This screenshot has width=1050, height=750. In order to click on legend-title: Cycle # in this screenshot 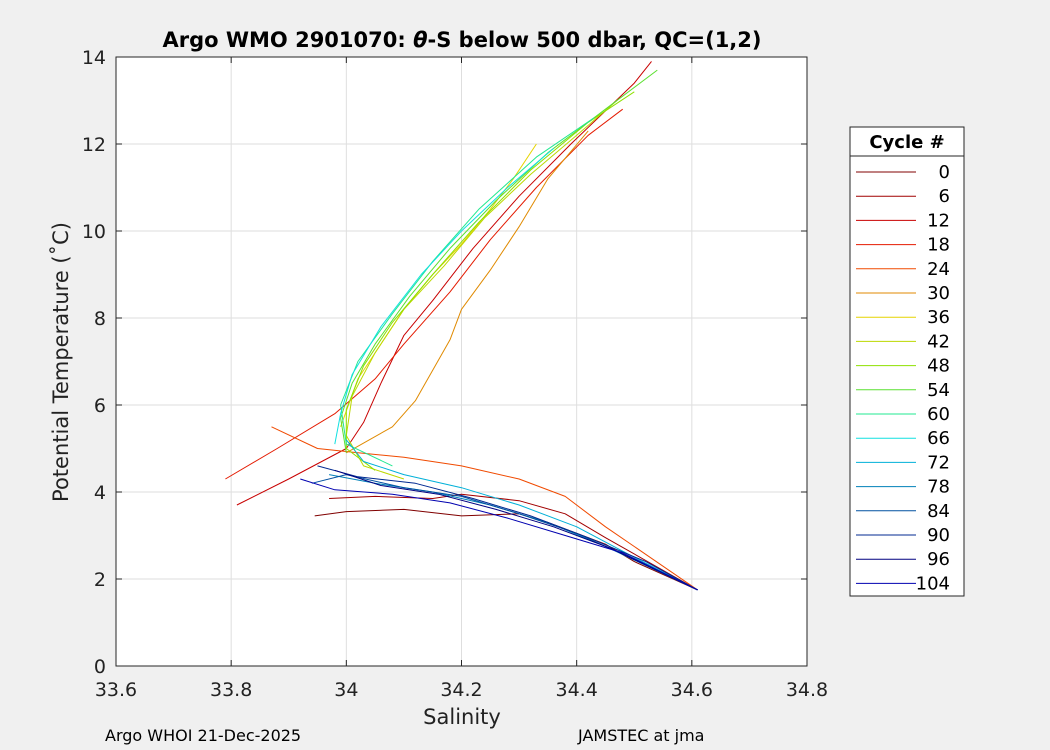, I will do `click(906, 142)`.